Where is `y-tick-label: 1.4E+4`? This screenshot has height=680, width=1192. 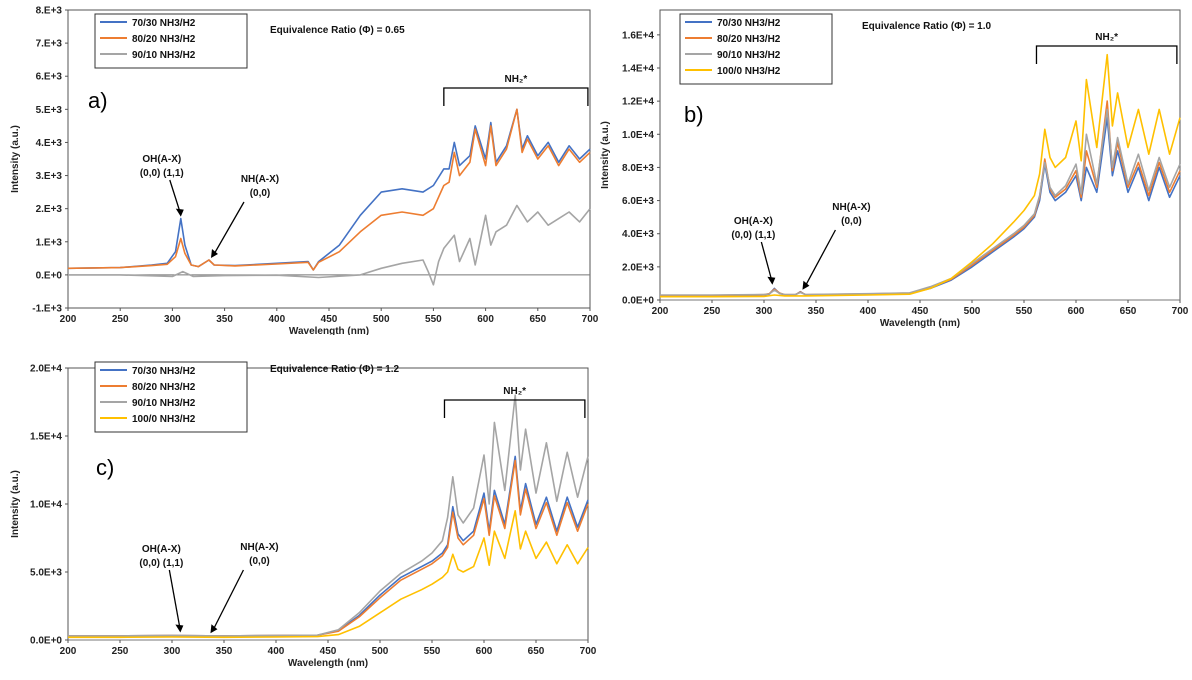
y-tick-label: 1.4E+4 is located at coordinates (638, 69).